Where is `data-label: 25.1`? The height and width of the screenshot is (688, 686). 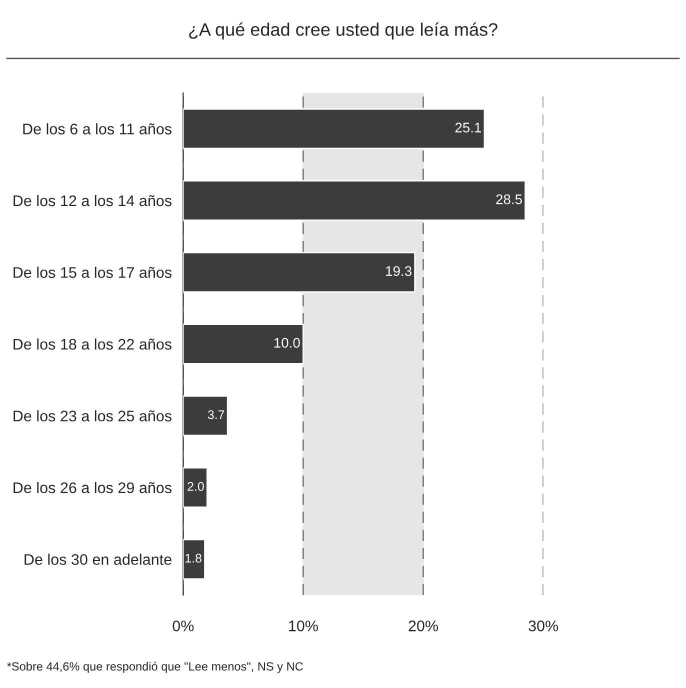
data-label: 25.1 is located at coordinates (468, 127).